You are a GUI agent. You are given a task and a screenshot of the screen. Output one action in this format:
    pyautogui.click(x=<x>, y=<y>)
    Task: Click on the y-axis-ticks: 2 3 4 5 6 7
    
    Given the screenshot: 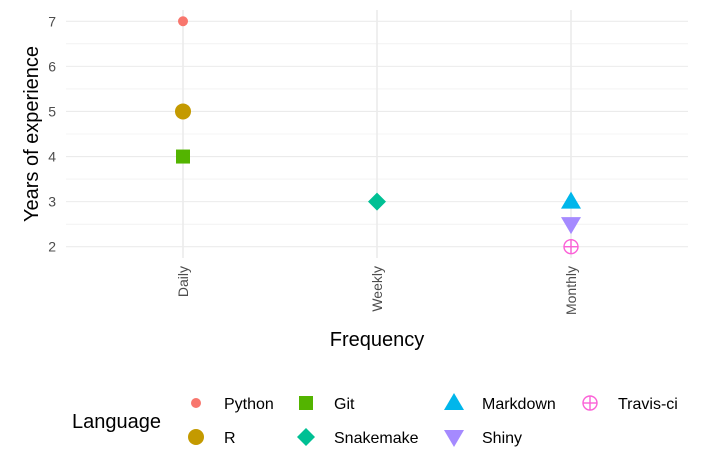 What is the action you would take?
    pyautogui.click(x=52, y=133)
    